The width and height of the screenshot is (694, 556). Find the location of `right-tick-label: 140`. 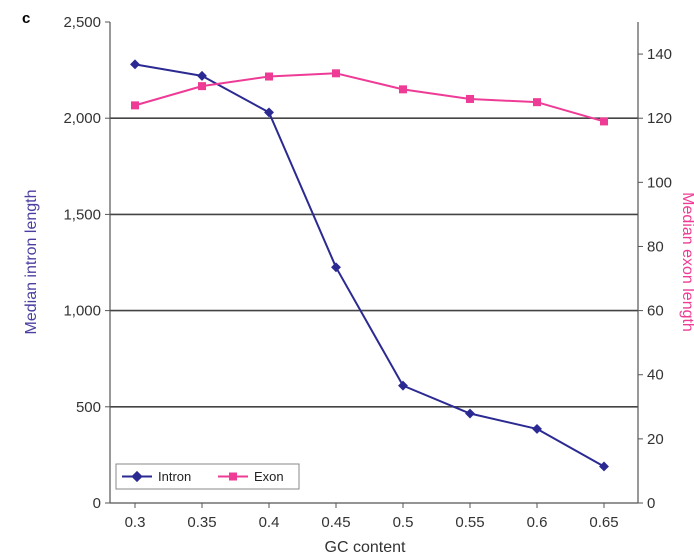

right-tick-label: 140 is located at coordinates (659, 54).